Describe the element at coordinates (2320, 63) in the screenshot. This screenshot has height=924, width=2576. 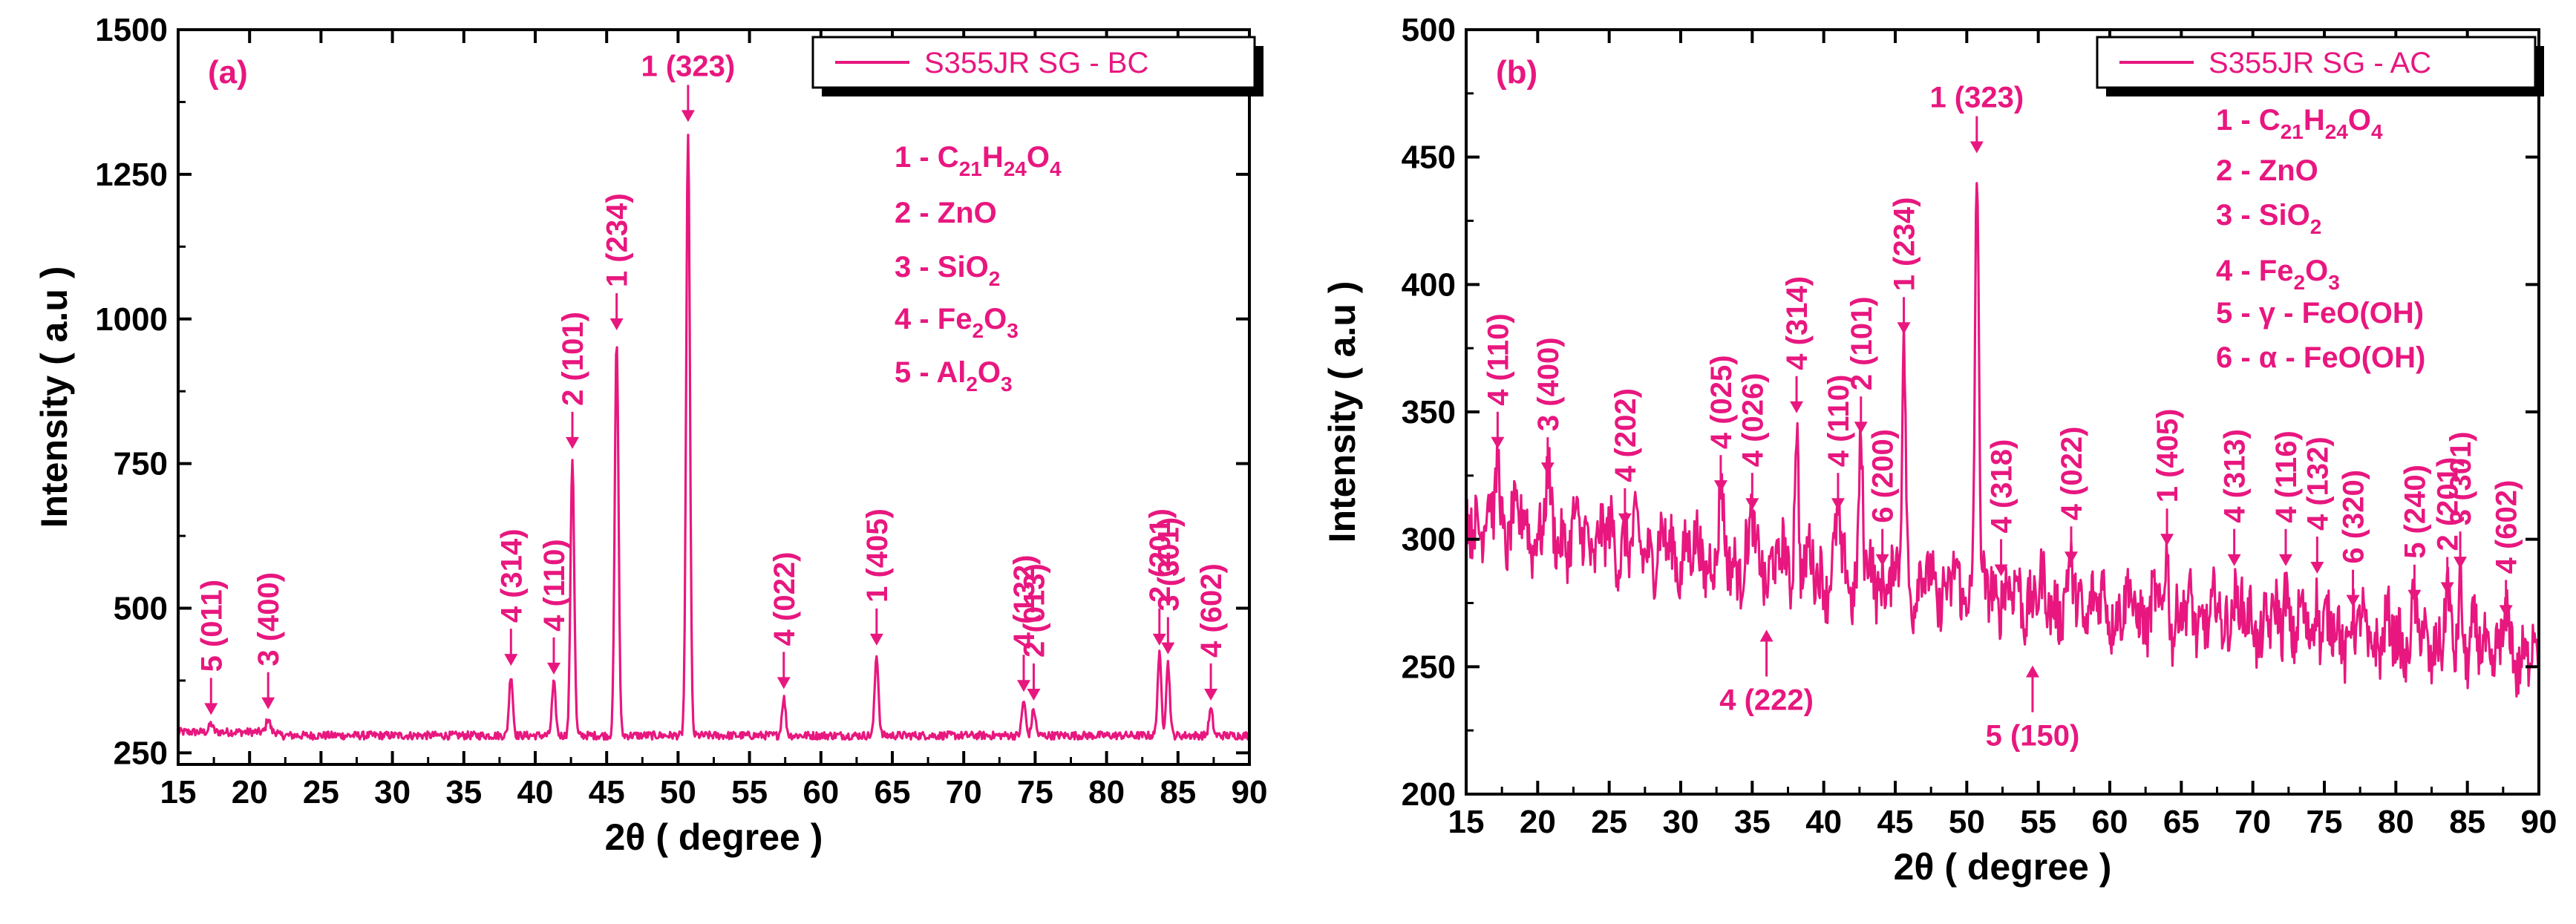
I see `legend-label: S355JR SG - AC` at that location.